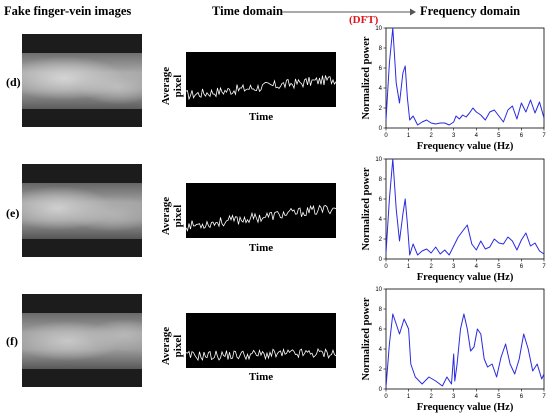 The width and height of the screenshot is (550, 415). I want to click on row-label-d: (d), so click(13, 82).